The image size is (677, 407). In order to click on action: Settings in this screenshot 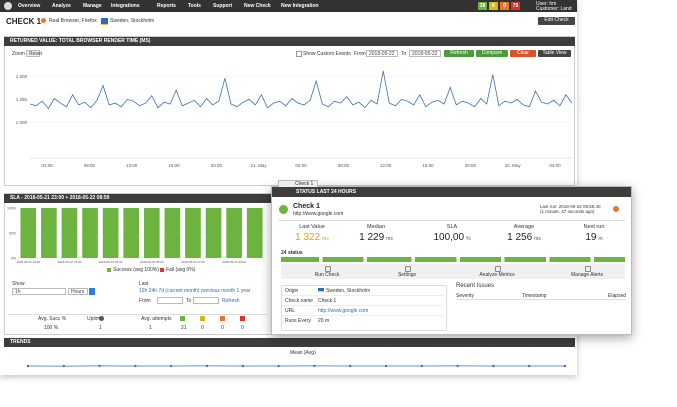, I will do `click(407, 275)`.